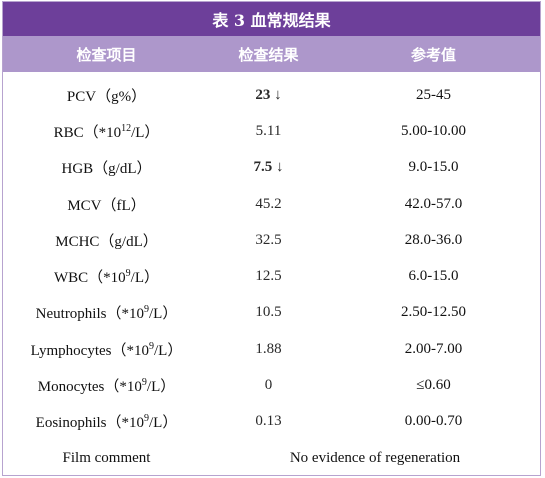 The height and width of the screenshot is (478, 545). What do you see at coordinates (268, 312) in the screenshot?
I see `row-result: 10.5` at bounding box center [268, 312].